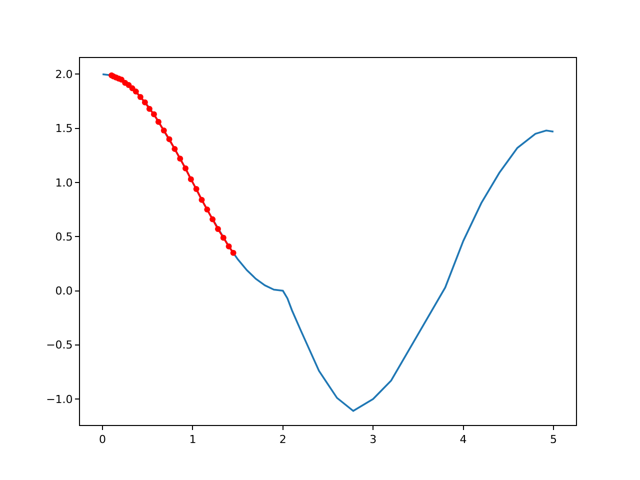  Describe the element at coordinates (64, 183) in the screenshot. I see `y-tick-label: 1.0` at that location.